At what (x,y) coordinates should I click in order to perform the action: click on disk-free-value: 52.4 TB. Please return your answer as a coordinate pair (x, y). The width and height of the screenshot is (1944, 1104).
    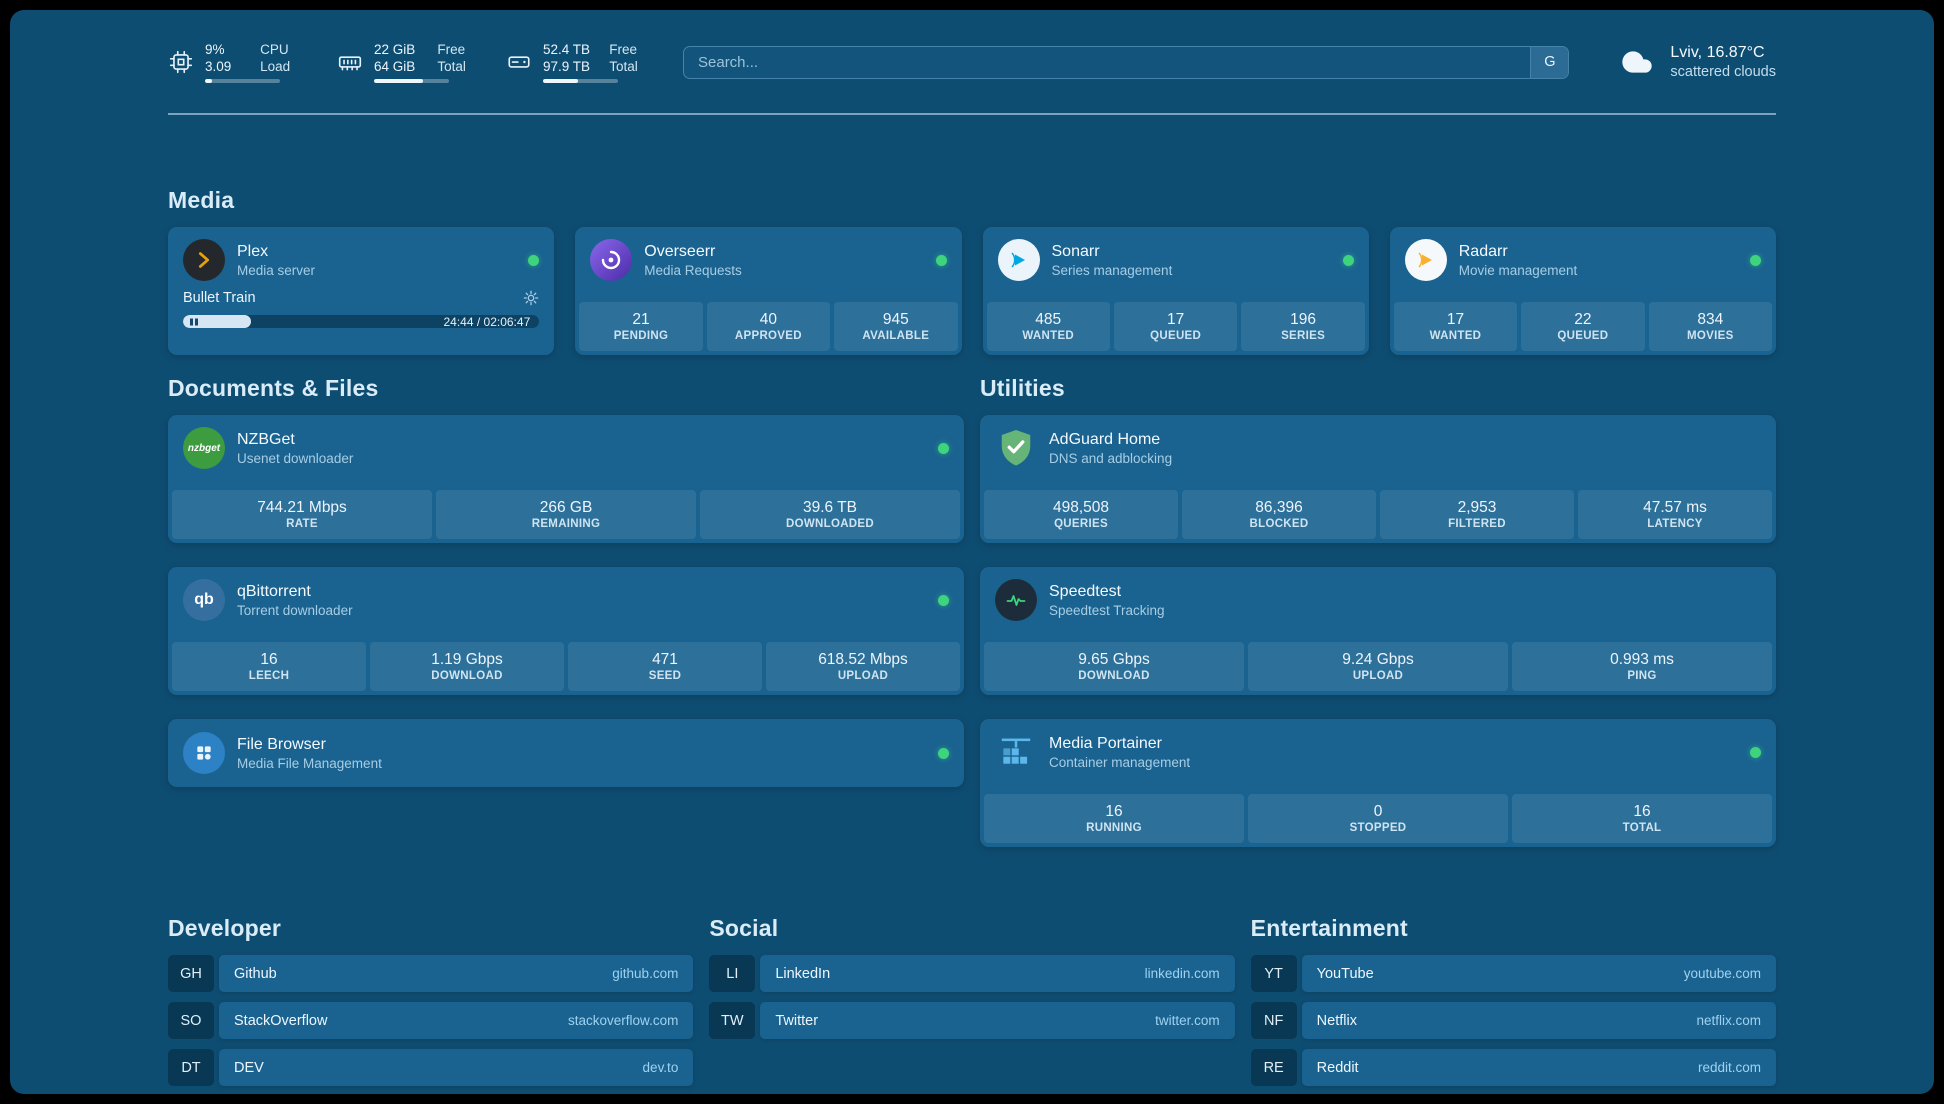
    Looking at the image, I should click on (567, 49).